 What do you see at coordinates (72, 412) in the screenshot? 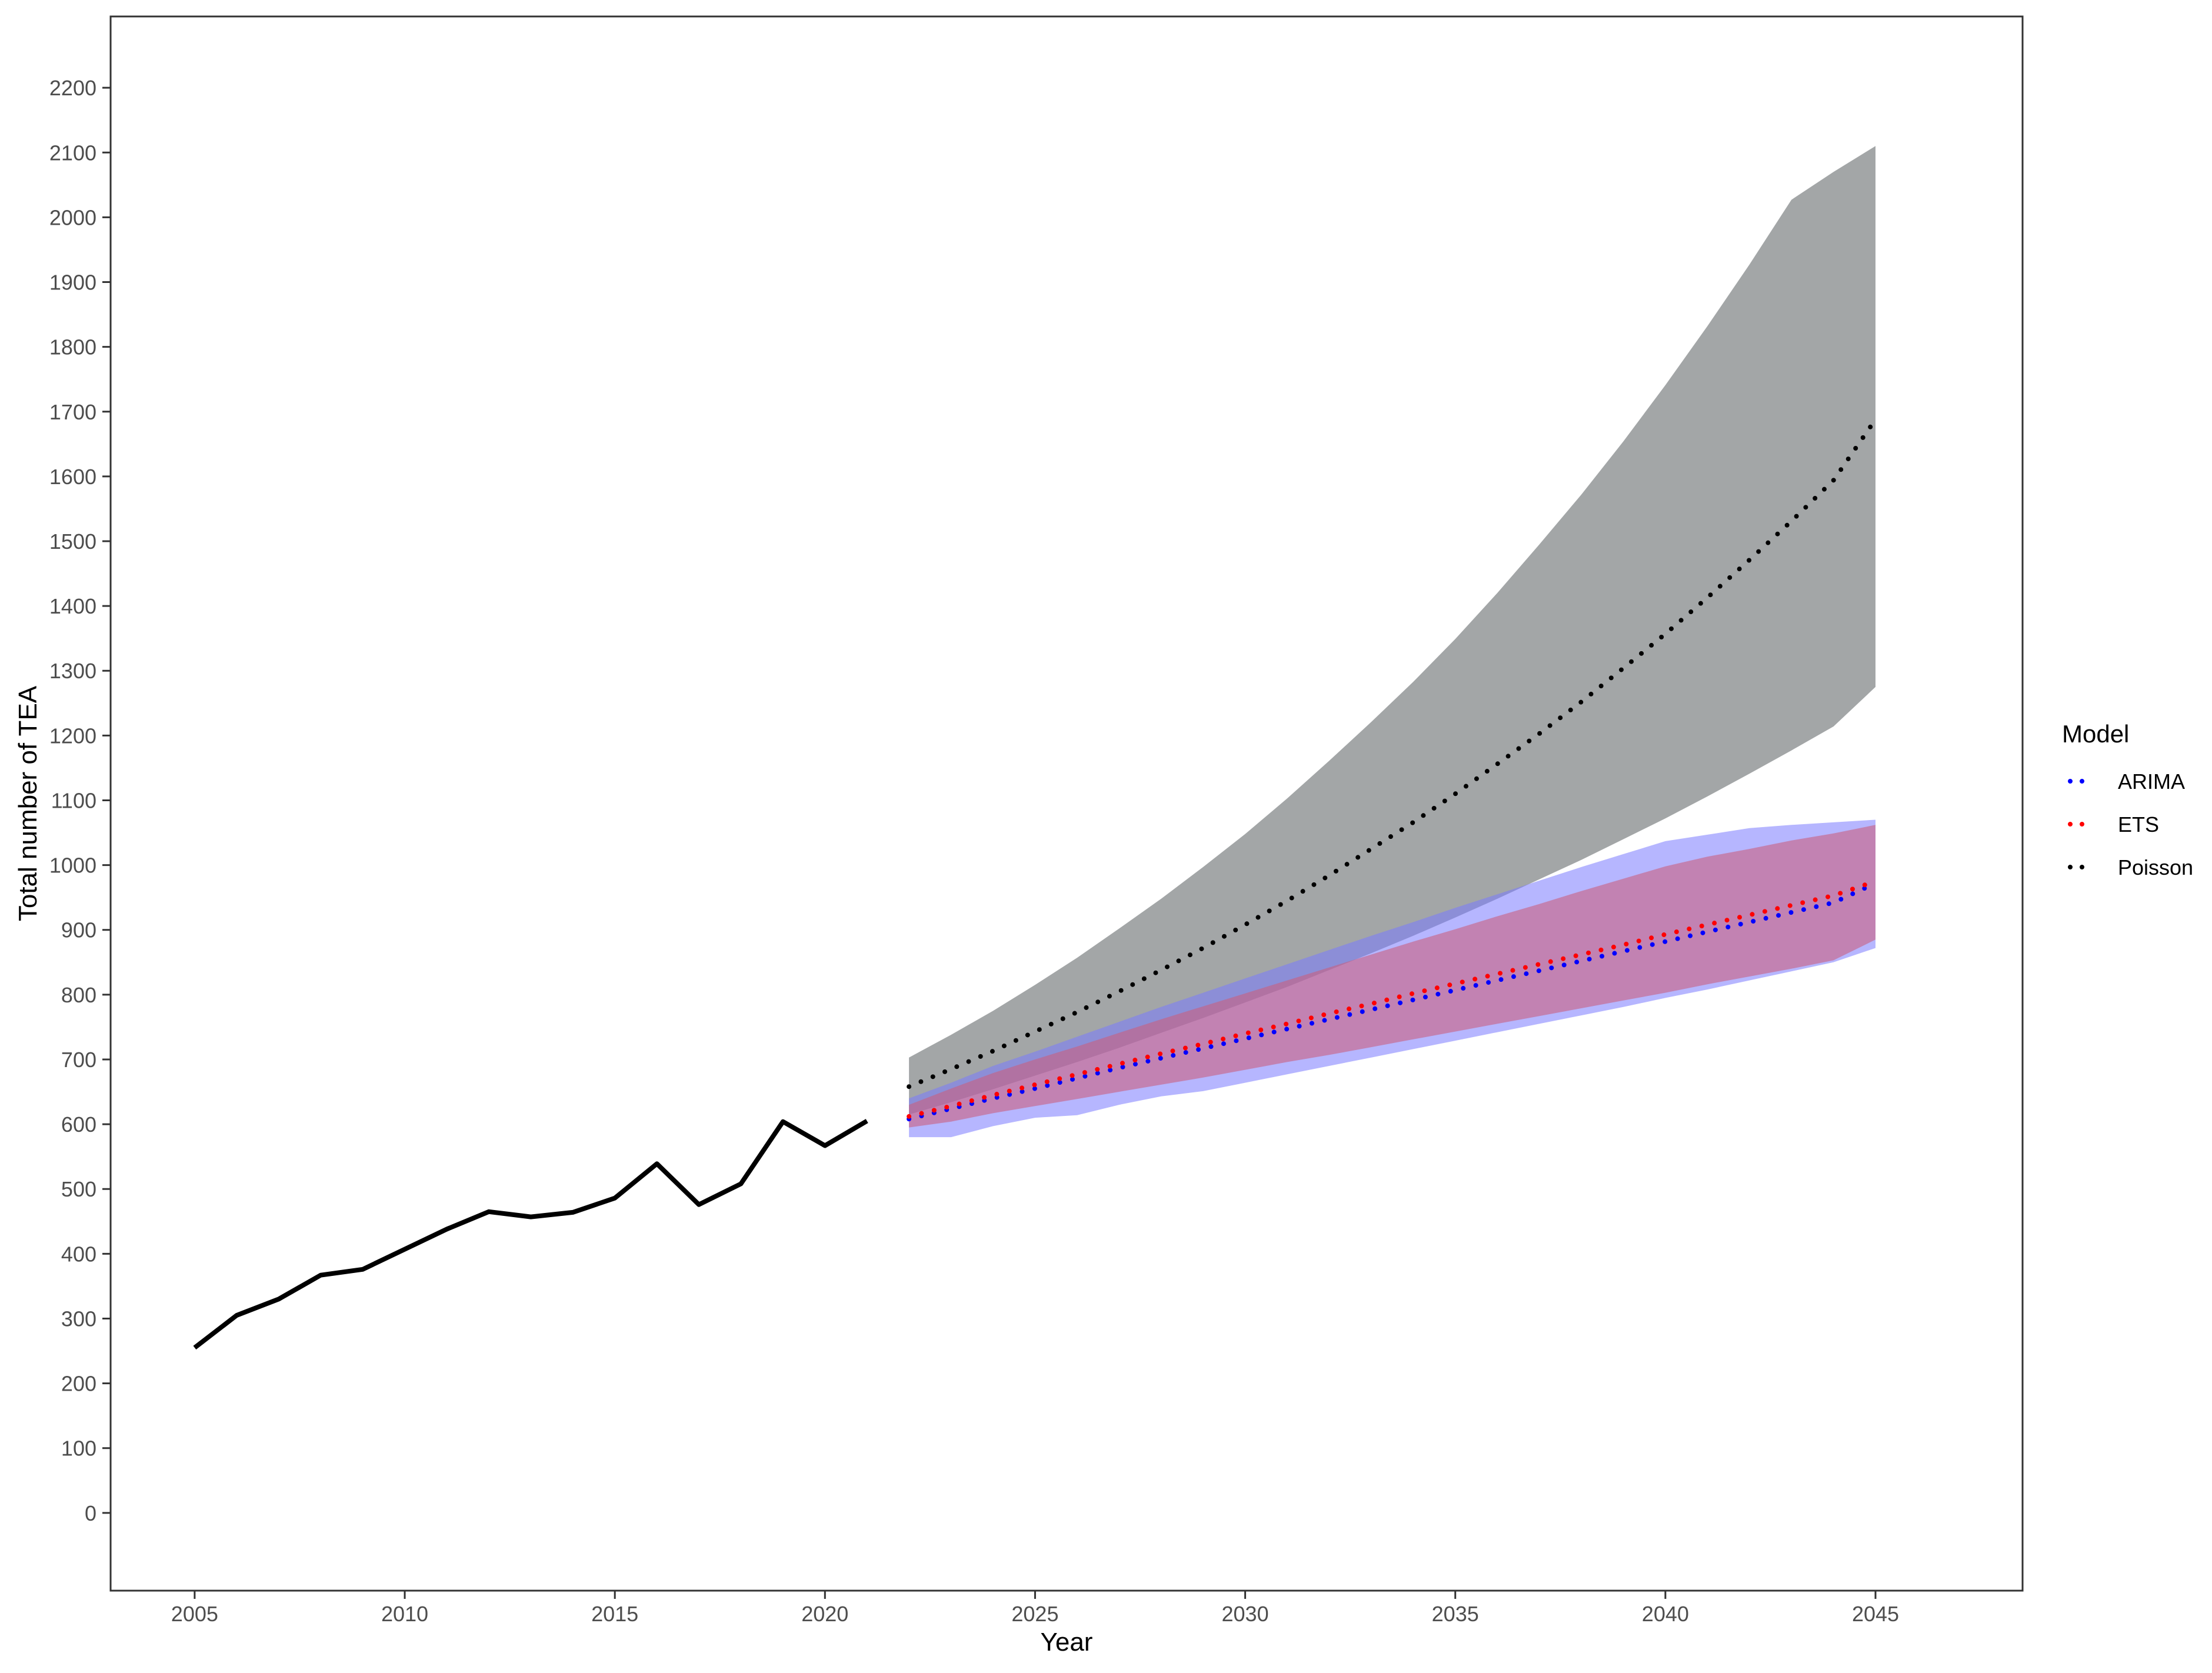
I see `y-tick-label: 1700` at bounding box center [72, 412].